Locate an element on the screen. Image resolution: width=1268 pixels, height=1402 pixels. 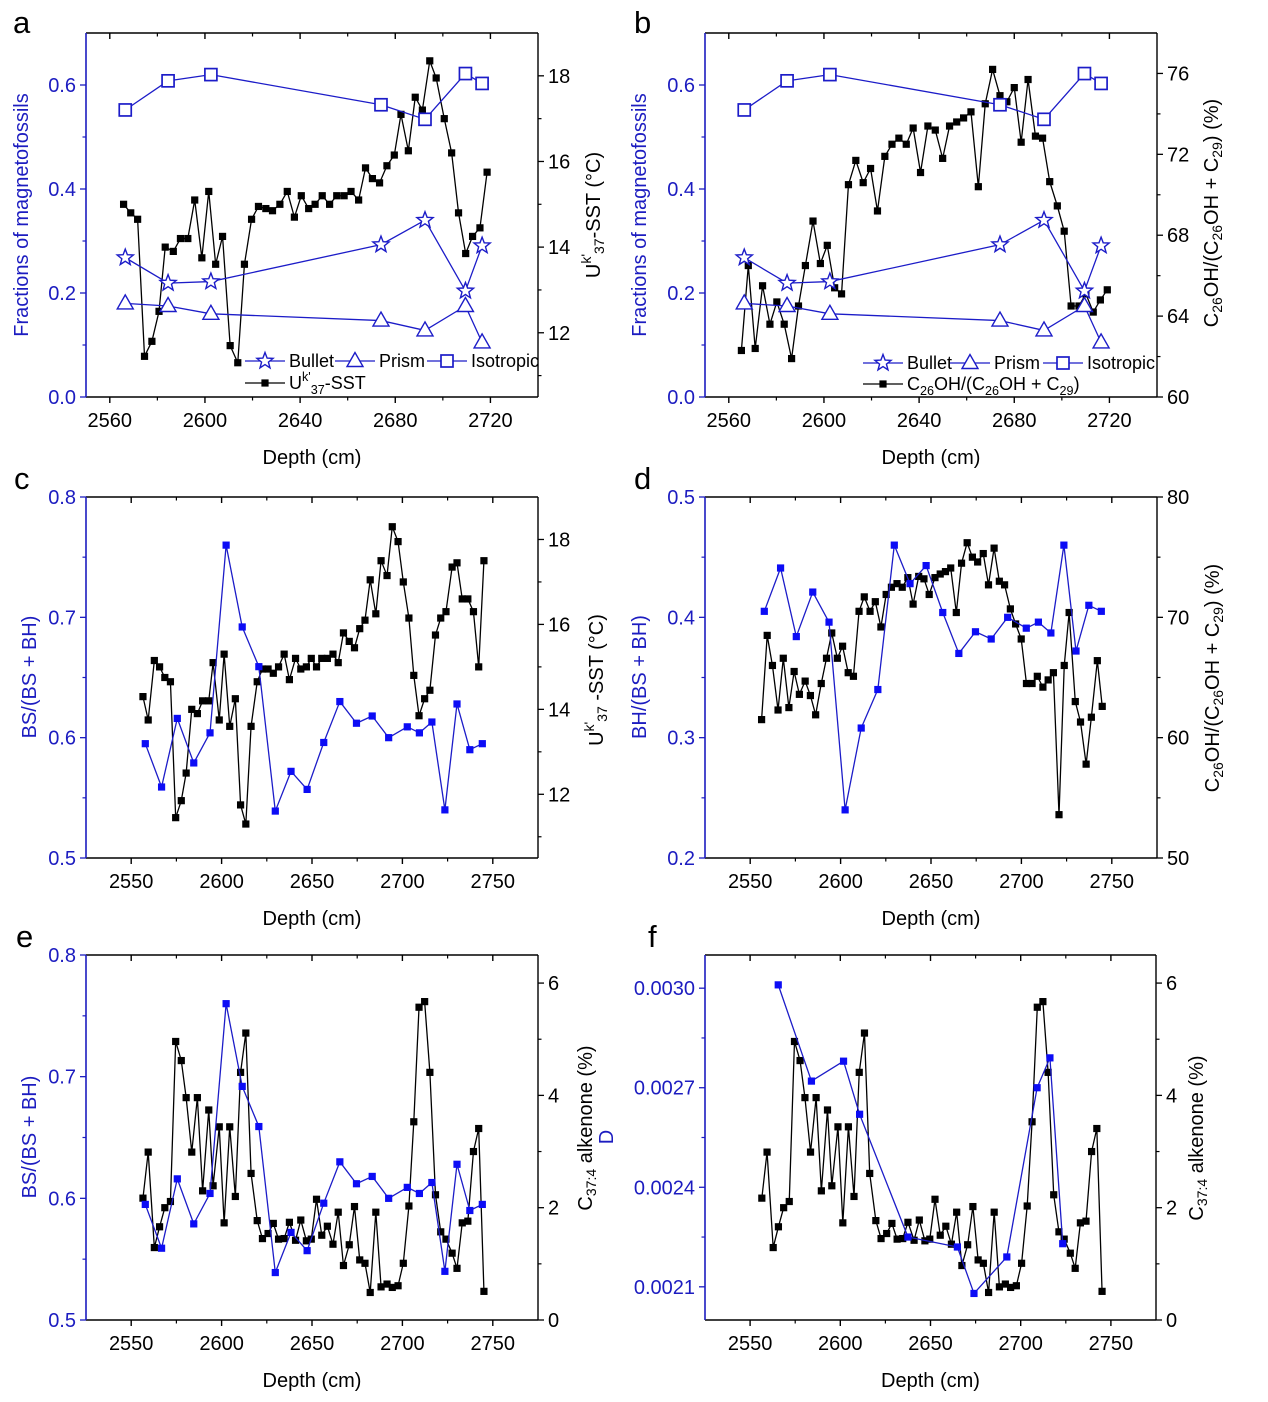
right-y-tick-label: 12 is located at coordinates (559, 795).